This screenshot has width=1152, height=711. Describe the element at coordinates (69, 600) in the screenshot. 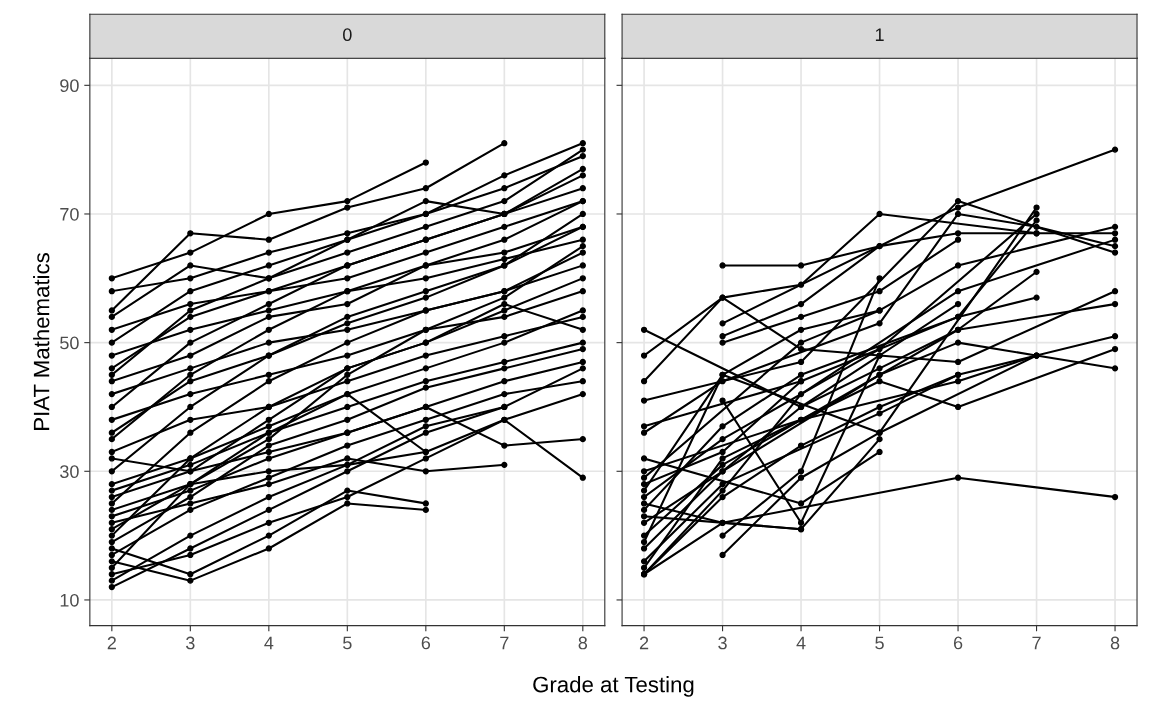

I see `y-tick-label: 10` at that location.